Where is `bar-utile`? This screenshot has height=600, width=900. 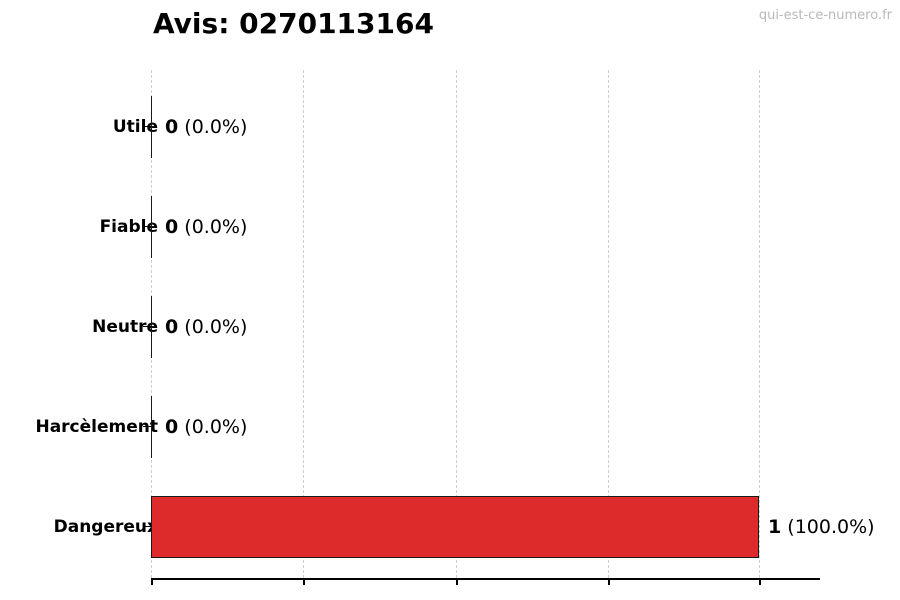 bar-utile is located at coordinates (151, 127).